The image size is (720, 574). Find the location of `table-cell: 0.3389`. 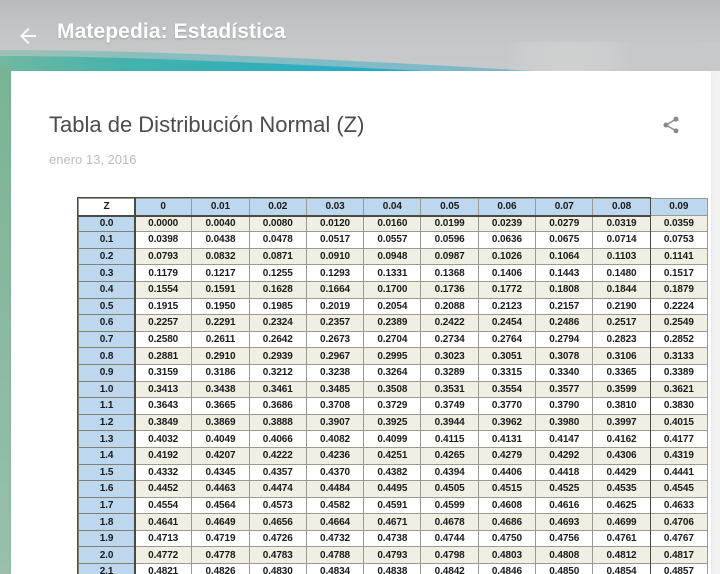

table-cell: 0.3389 is located at coordinates (678, 372).